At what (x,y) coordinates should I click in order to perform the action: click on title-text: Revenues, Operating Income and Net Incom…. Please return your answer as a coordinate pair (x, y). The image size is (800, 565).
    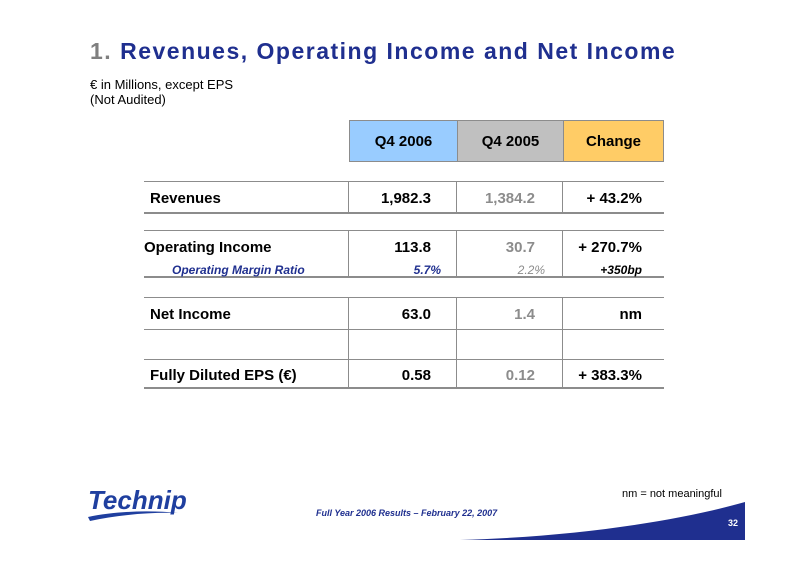
    Looking at the image, I should click on (398, 51).